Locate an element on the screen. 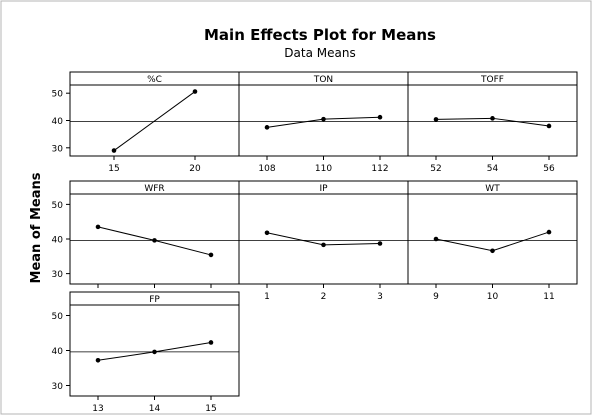  x-tick-label-wt-11: 11 is located at coordinates (548, 297).